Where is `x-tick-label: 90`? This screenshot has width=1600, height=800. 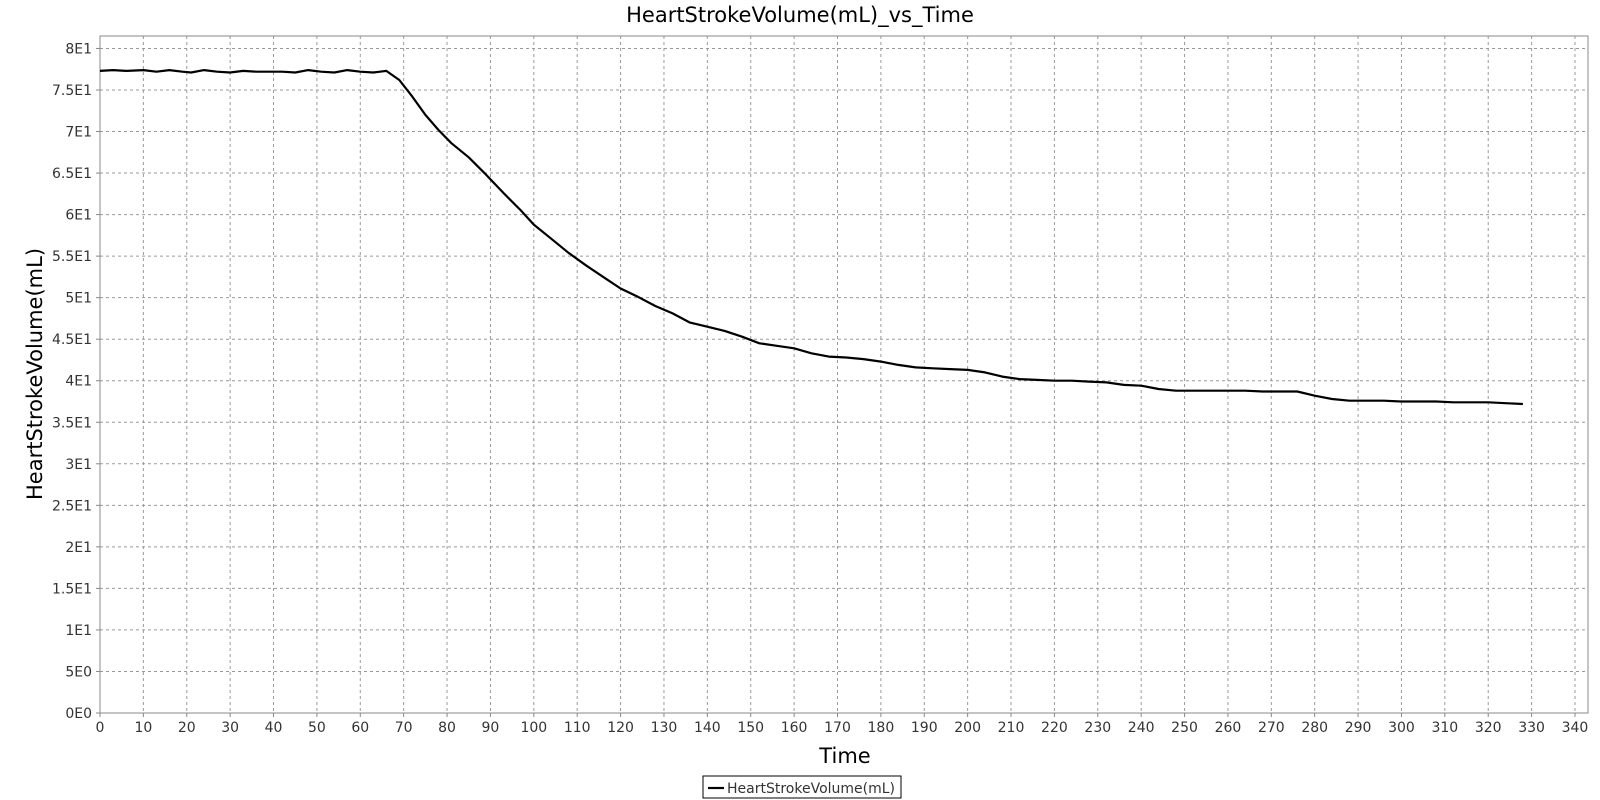
x-tick-label: 90 is located at coordinates (491, 728).